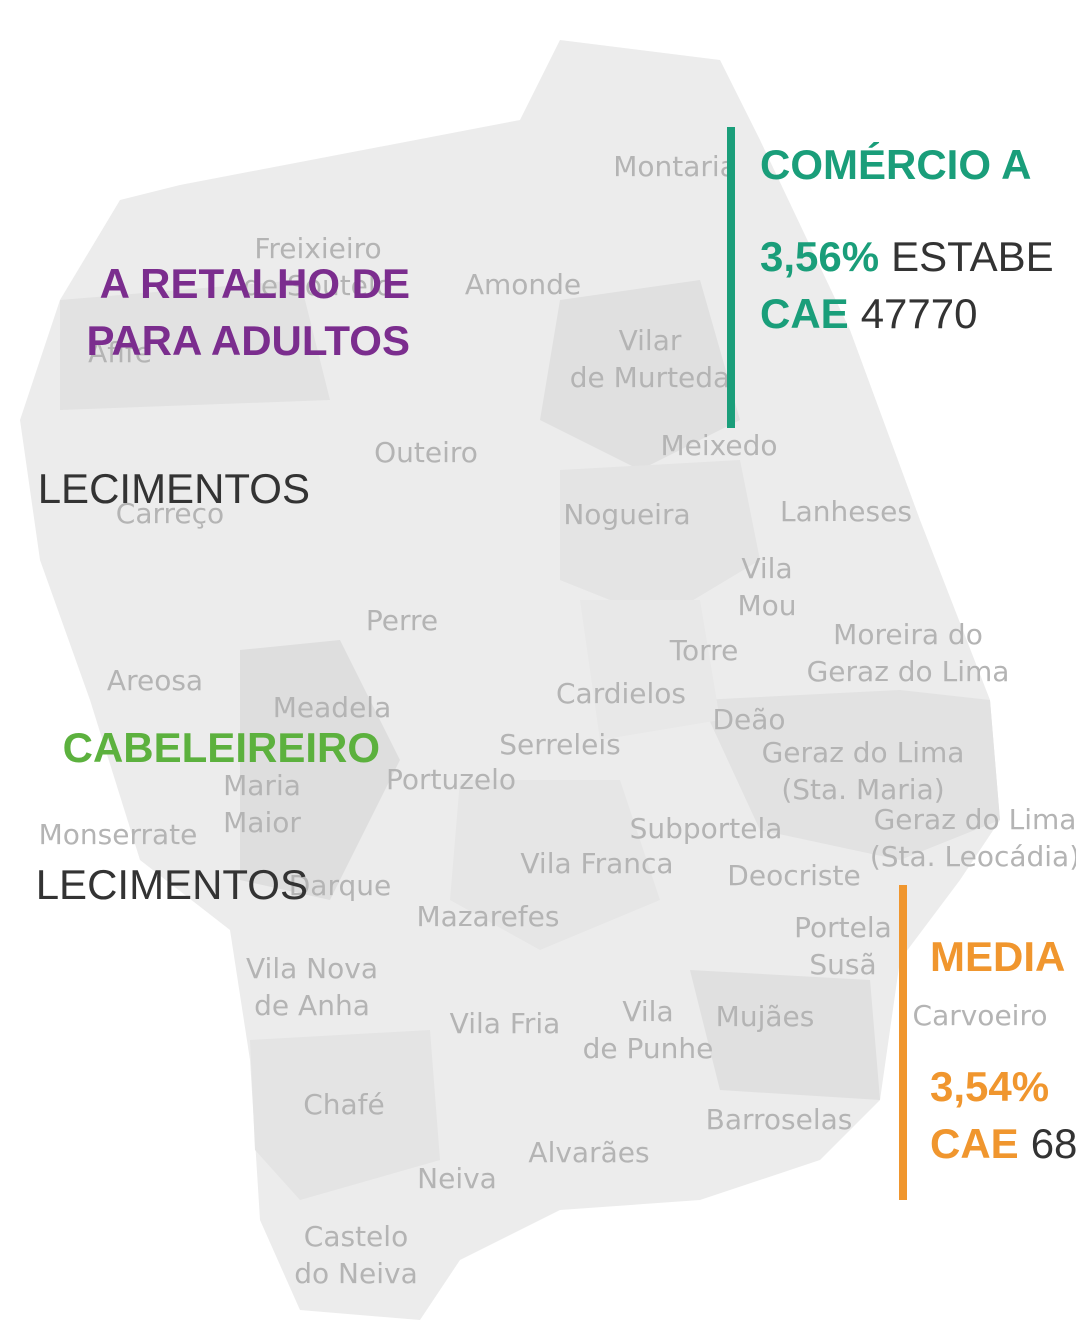 The image size is (1076, 1330). What do you see at coordinates (621, 693) in the screenshot?
I see `place-label: Cardielos` at bounding box center [621, 693].